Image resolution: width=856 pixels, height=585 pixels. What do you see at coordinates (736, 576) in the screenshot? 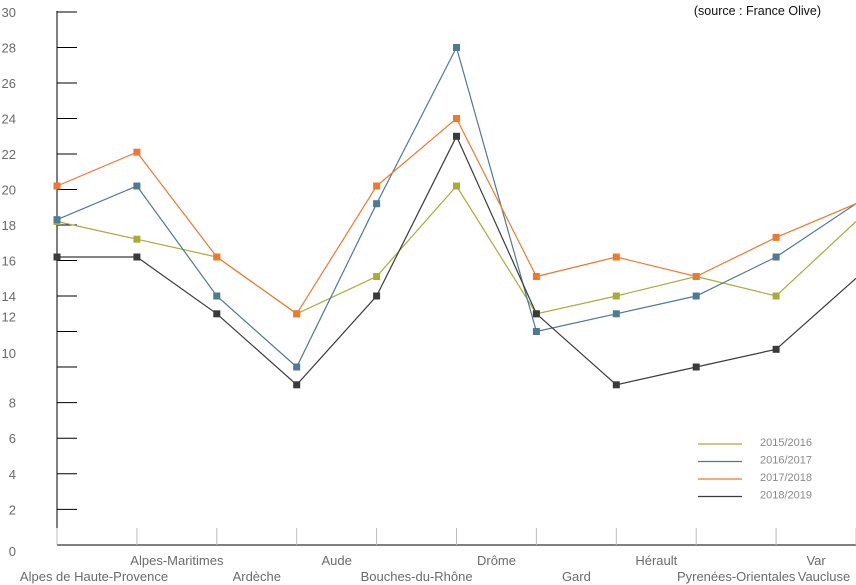
I see `x-category-label: Pyrenées-Orientales` at bounding box center [736, 576].